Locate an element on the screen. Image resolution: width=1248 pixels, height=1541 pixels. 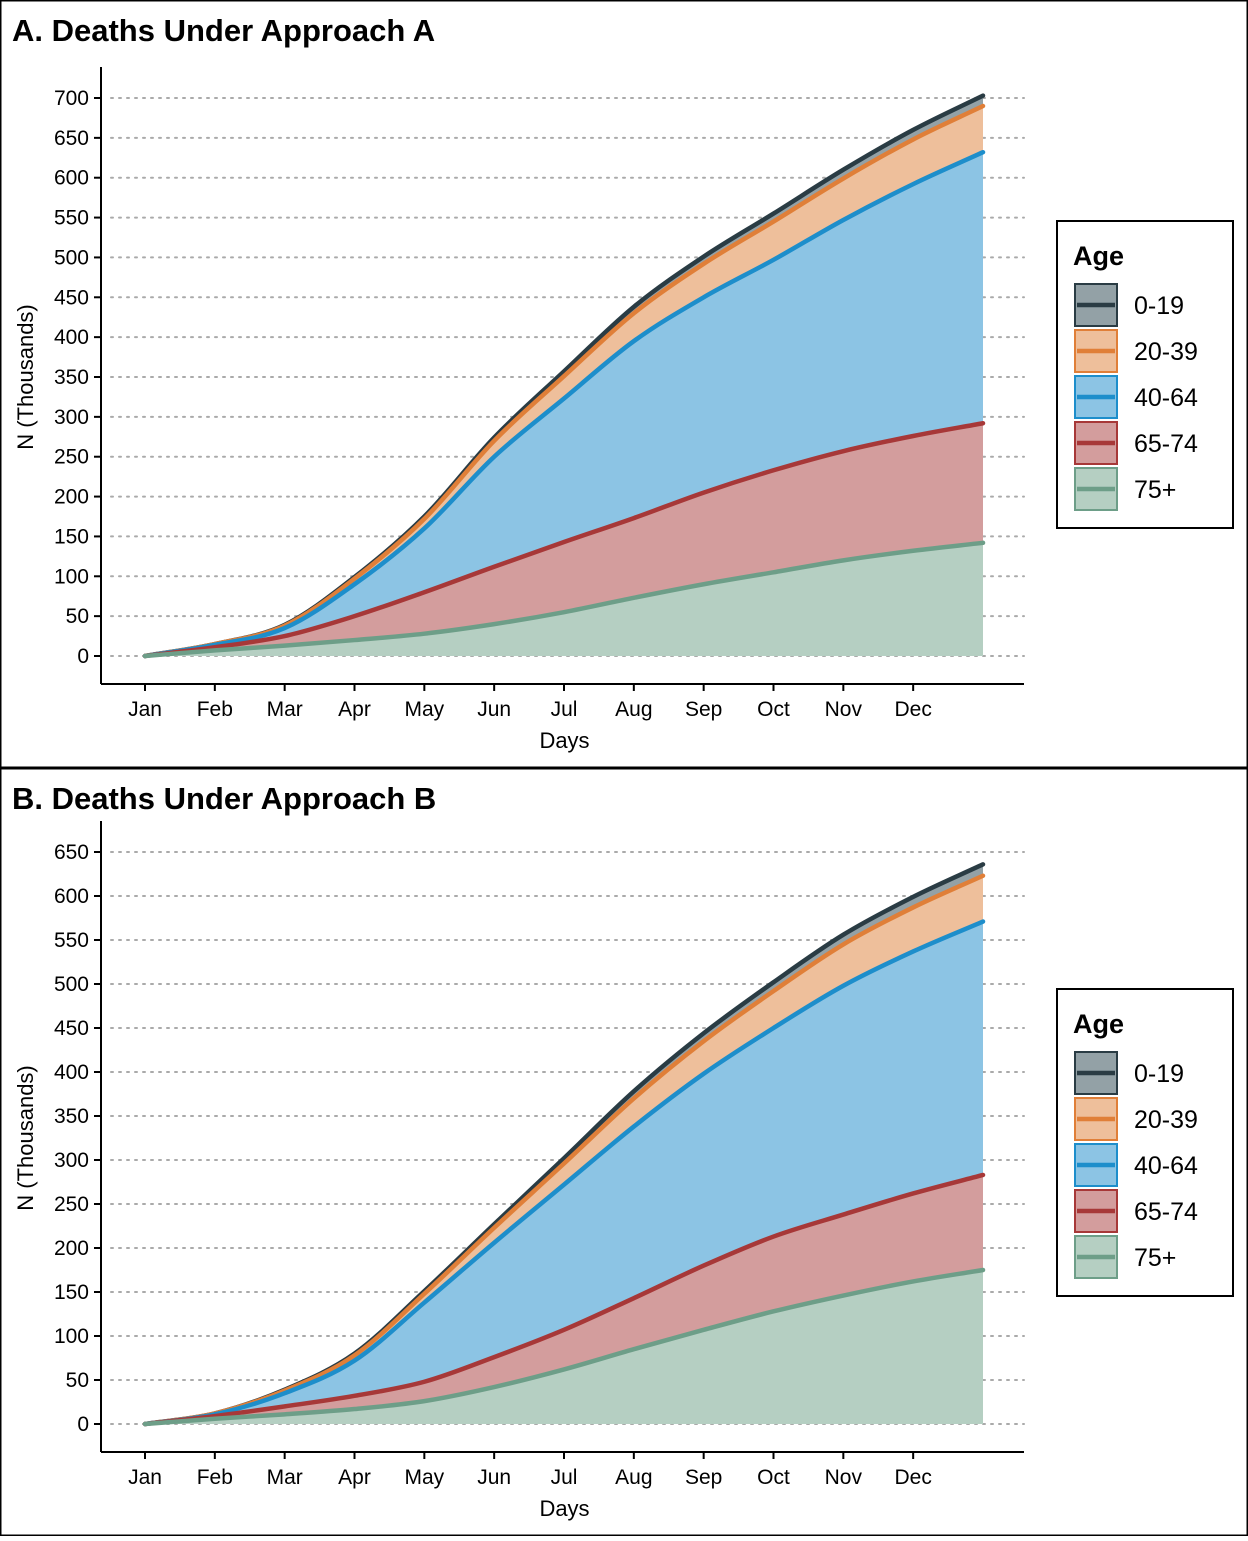
panel-title: B. Deaths Under Approach B is located at coordinates (224, 798).